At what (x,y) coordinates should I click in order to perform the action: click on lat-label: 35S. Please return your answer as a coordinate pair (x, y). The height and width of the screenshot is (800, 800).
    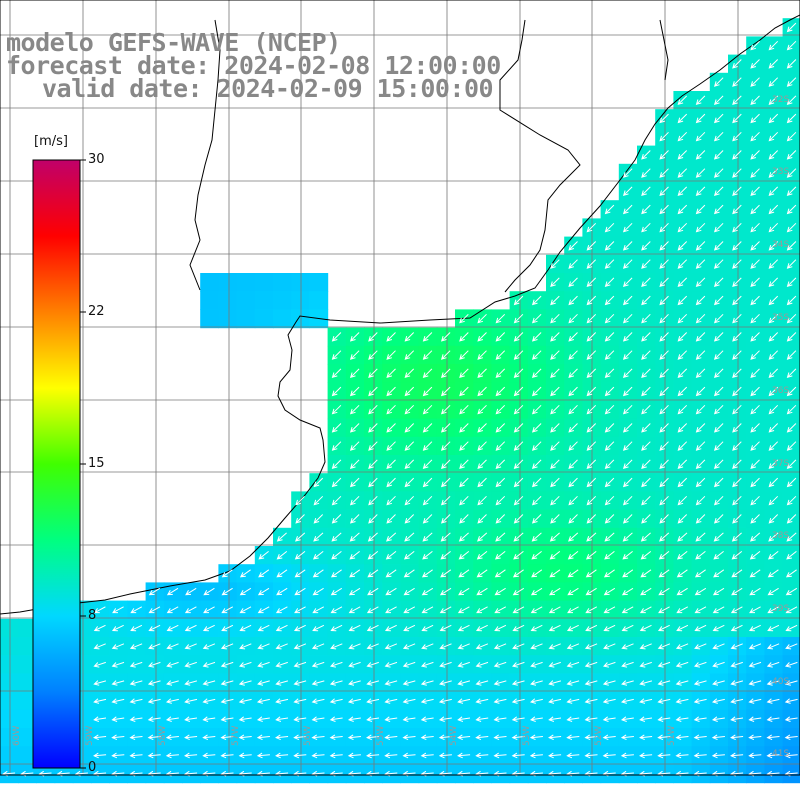
    Looking at the image, I should click on (781, 318).